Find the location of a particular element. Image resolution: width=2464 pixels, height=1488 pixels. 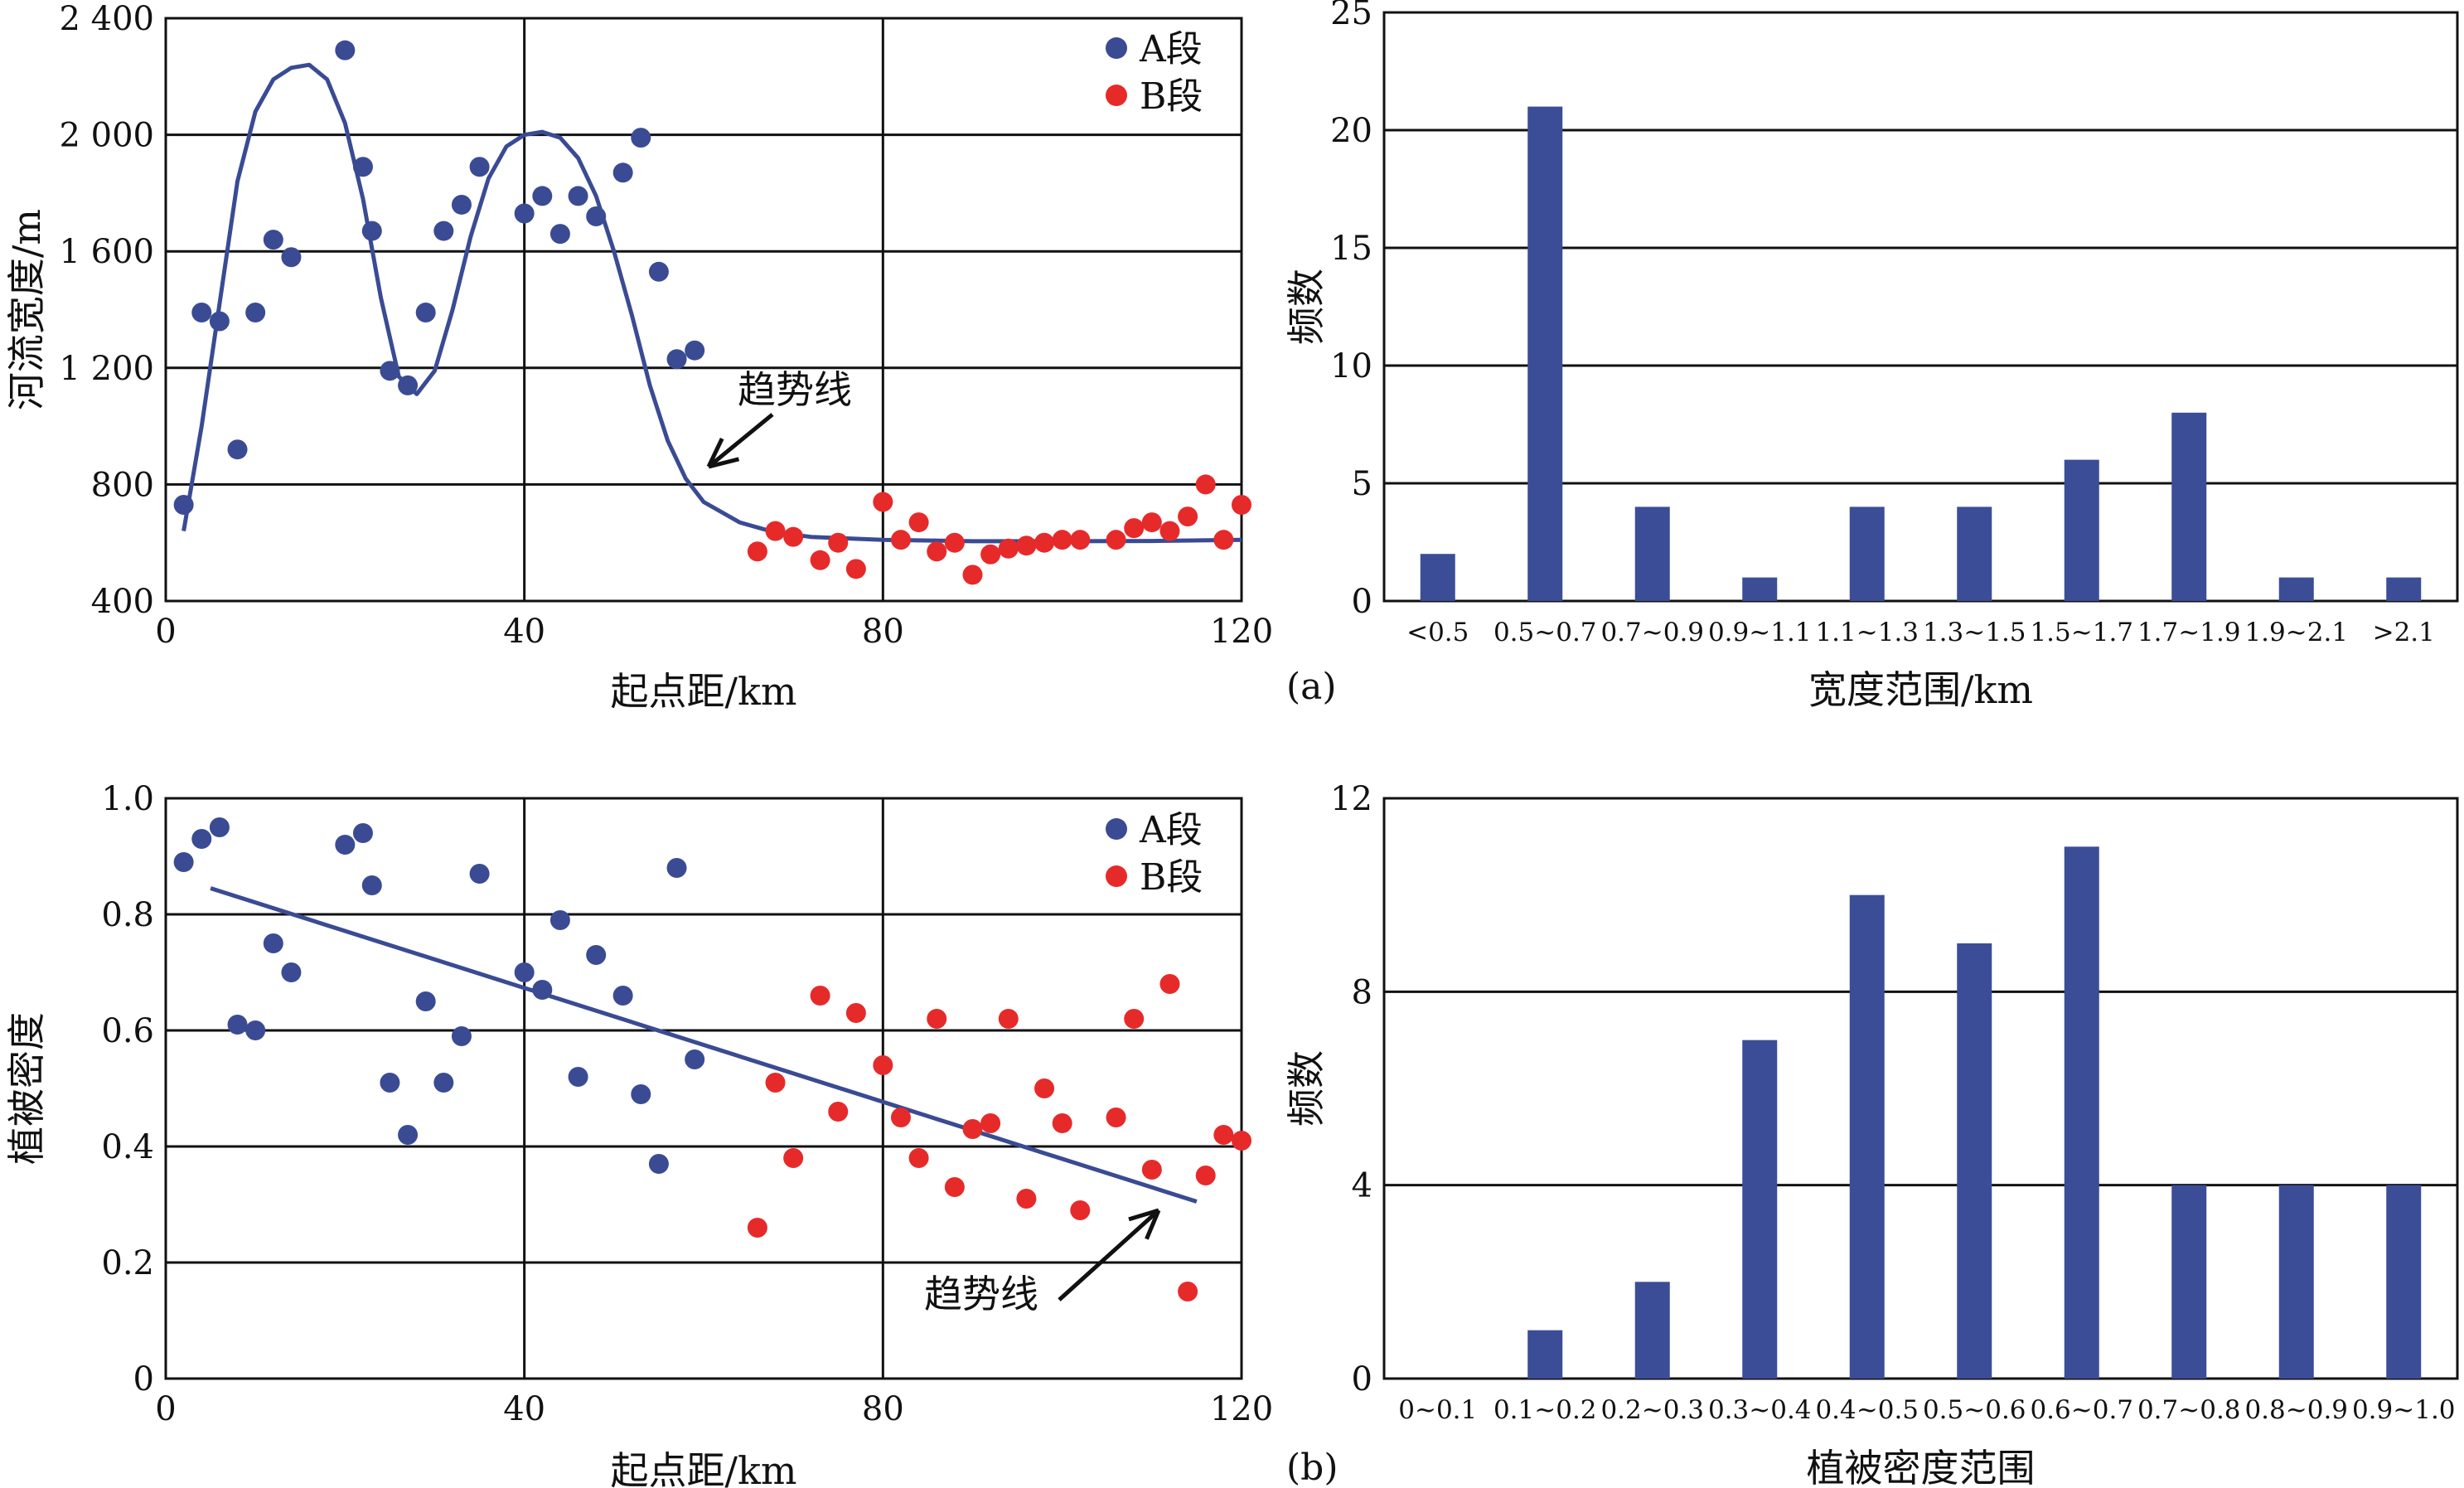

y-tick-label: 0.4 is located at coordinates (127, 1147).